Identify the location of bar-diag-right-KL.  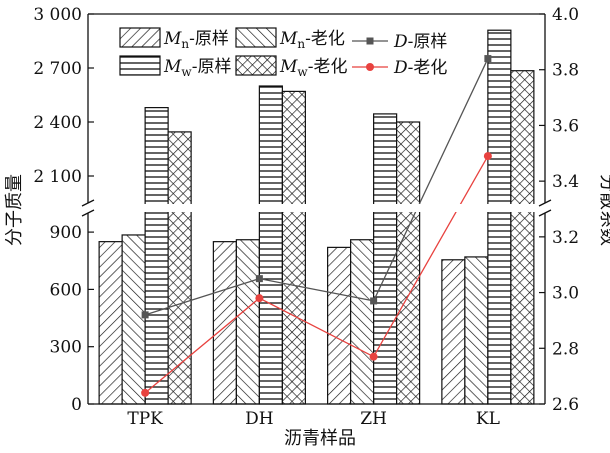
(453, 332).